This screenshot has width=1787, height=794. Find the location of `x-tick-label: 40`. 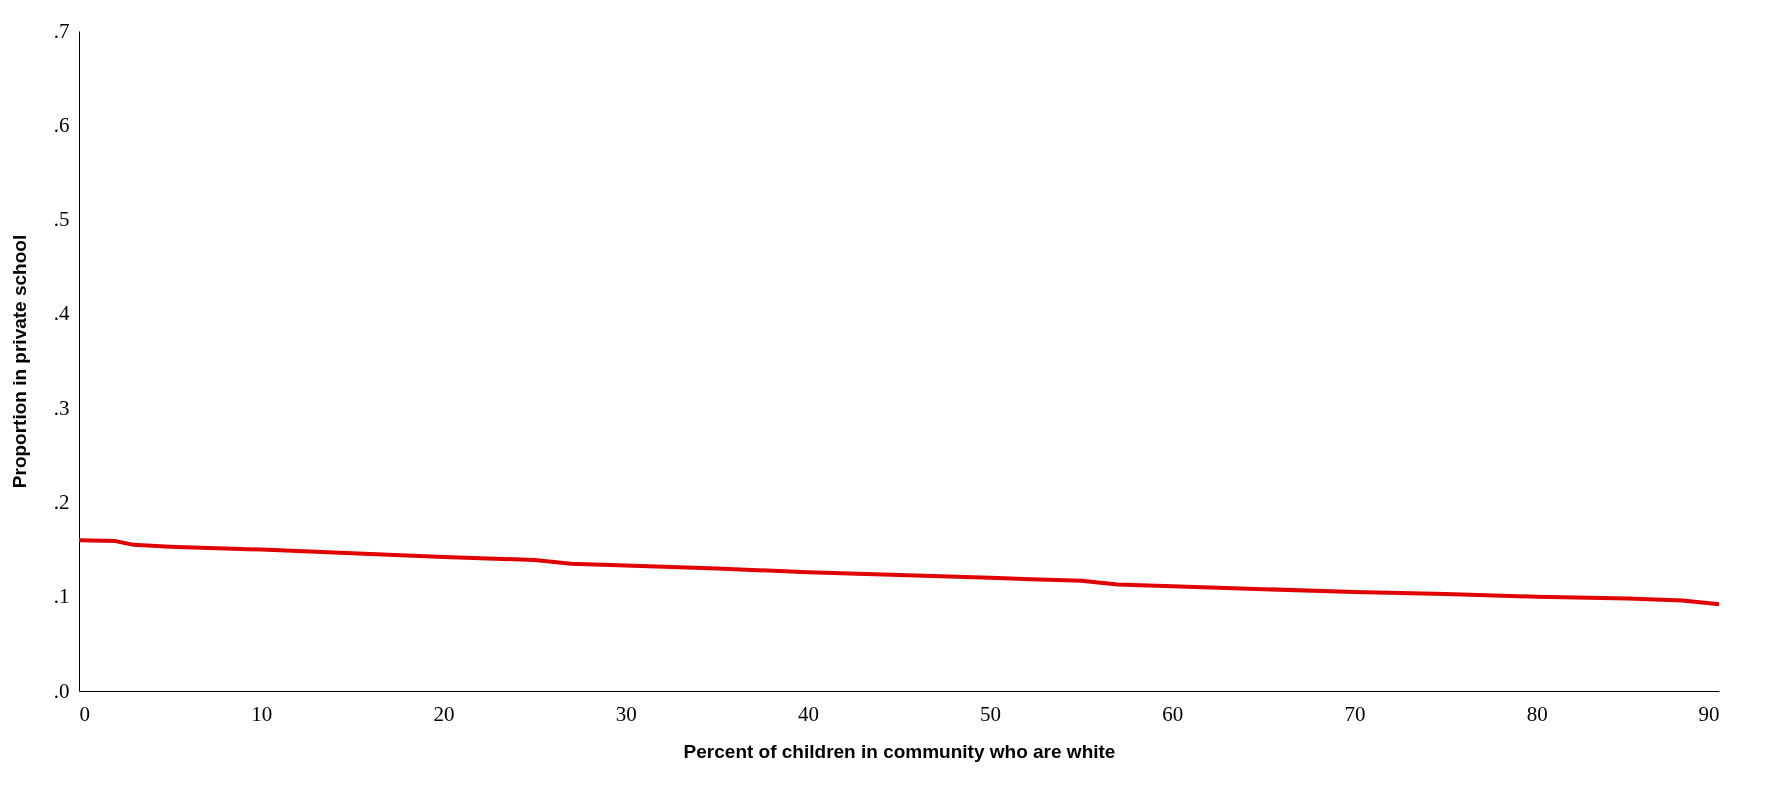

x-tick-label: 40 is located at coordinates (808, 713).